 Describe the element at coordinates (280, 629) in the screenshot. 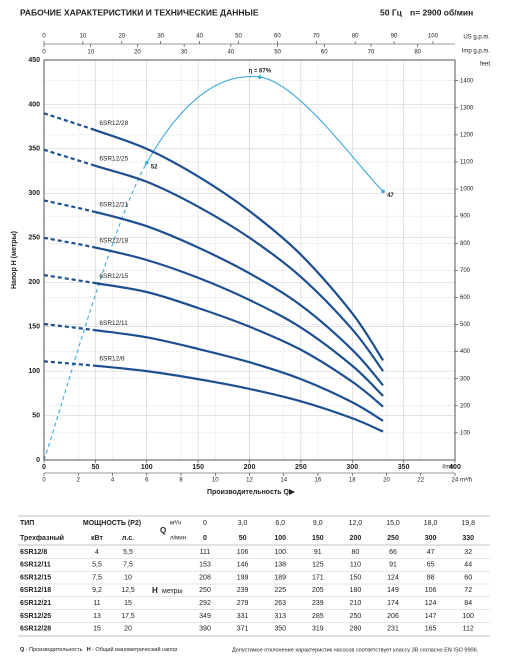

I see `head-value: 350` at that location.